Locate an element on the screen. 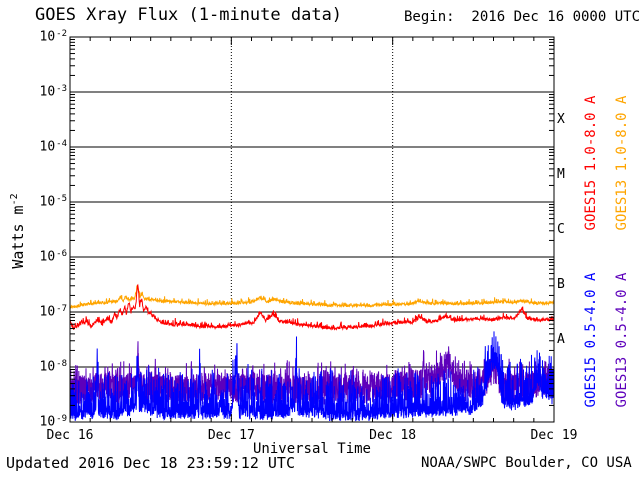 This screenshot has width=640, height=480. trace-goes13-1-0-8-0-a is located at coordinates (312, 297).